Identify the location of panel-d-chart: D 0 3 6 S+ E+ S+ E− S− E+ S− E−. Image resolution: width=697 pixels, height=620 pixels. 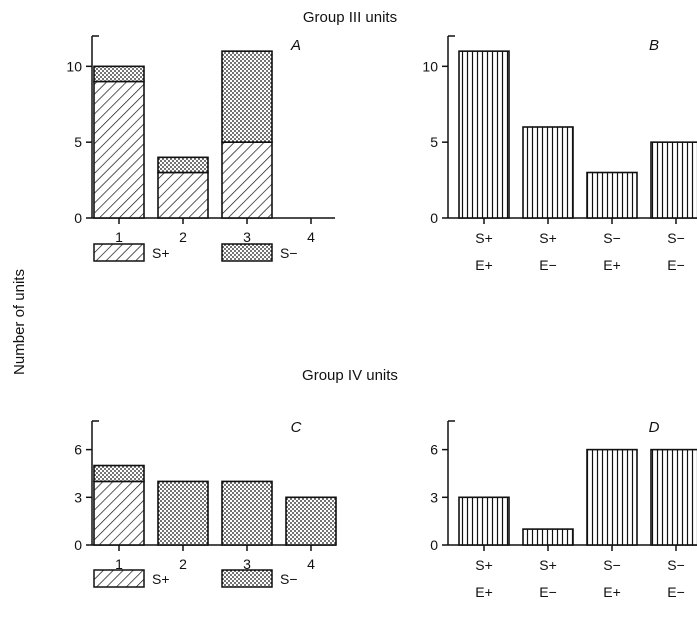
(563, 509).